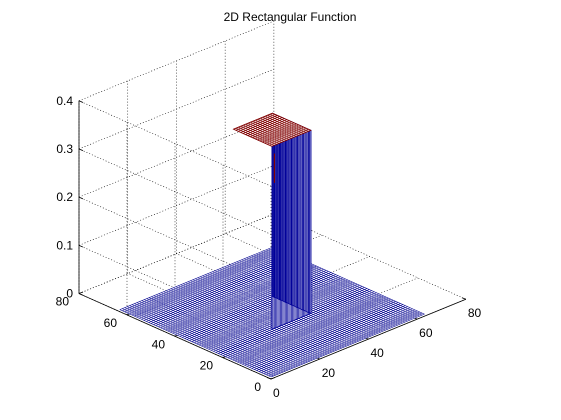 The height and width of the screenshot is (420, 561). I want to click on x-tick-label: 80, so click(475, 313).